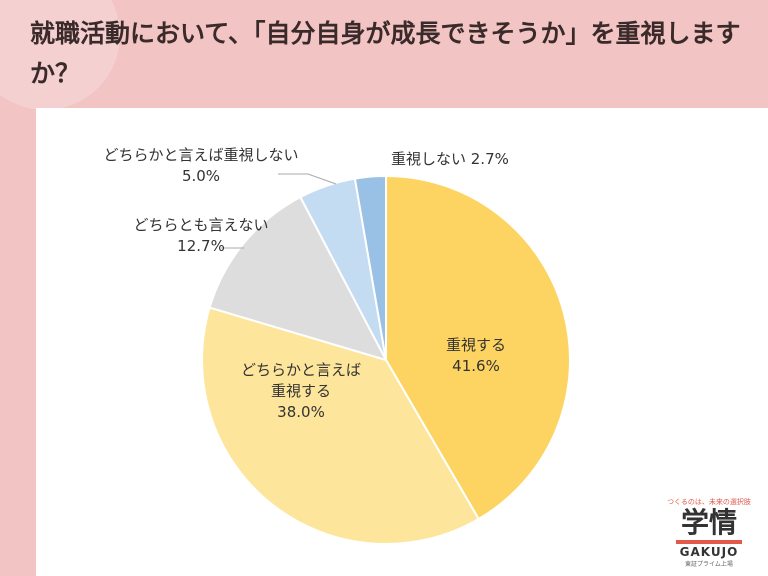 This screenshot has height=576, width=768. What do you see at coordinates (709, 542) in the screenshot?
I see `logo-bar` at bounding box center [709, 542].